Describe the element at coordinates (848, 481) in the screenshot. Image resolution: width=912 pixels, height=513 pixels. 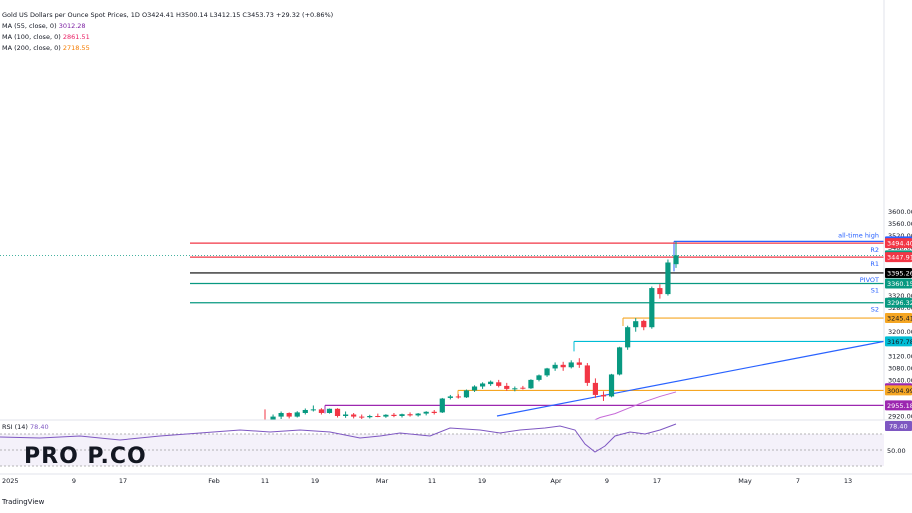
I see `x-tick-label: 13` at that location.